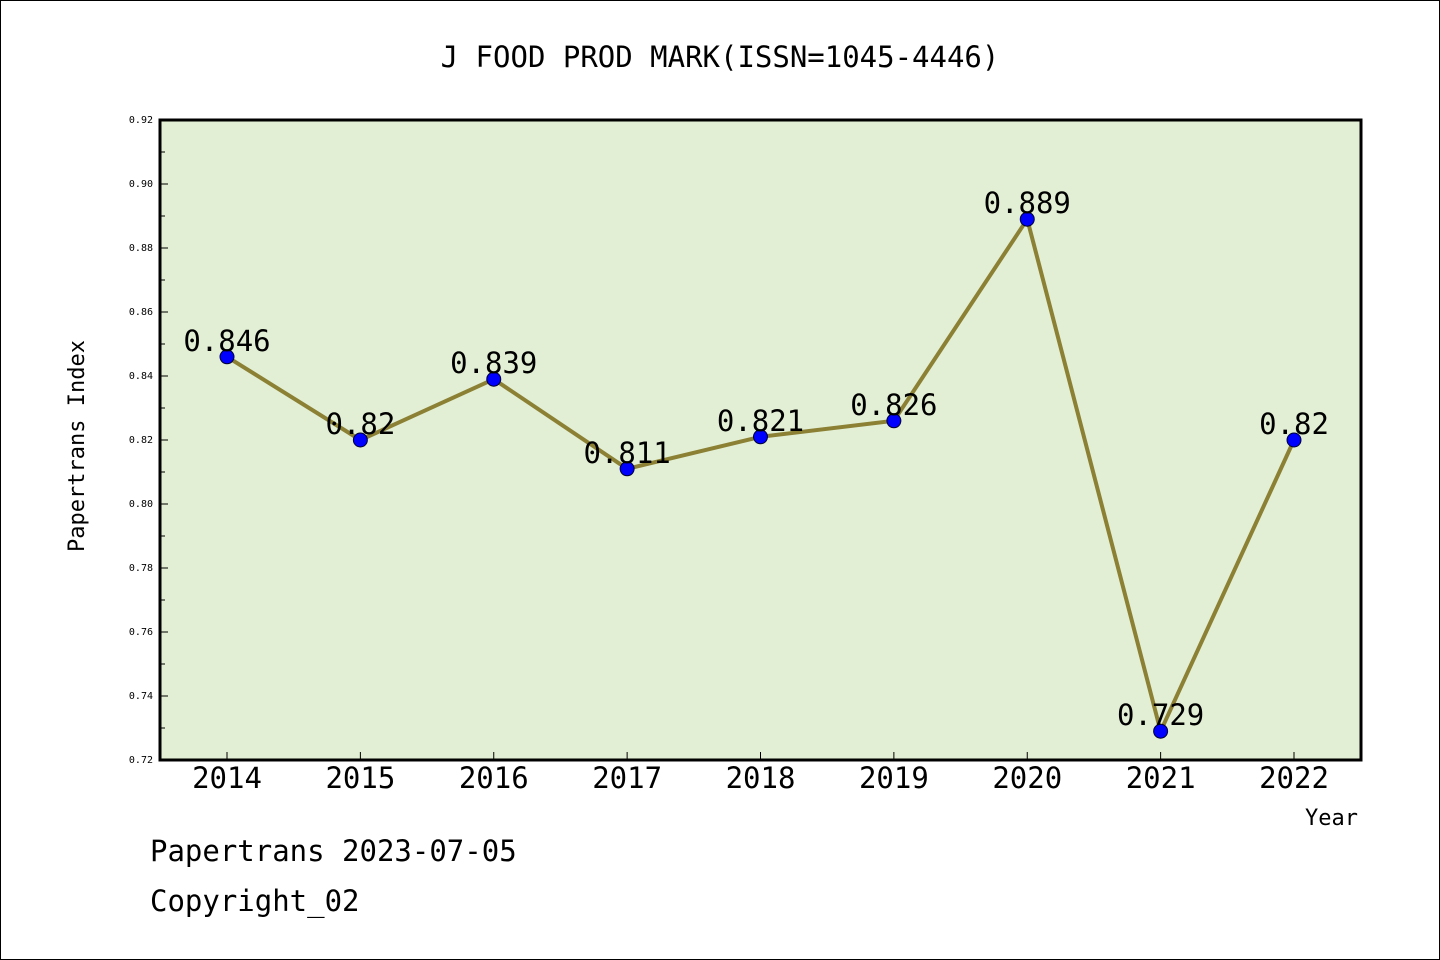  Describe the element at coordinates (720, 57) in the screenshot. I see `chart-title: J FOOD PROD MARK(ISSN=1045-4446)` at that location.